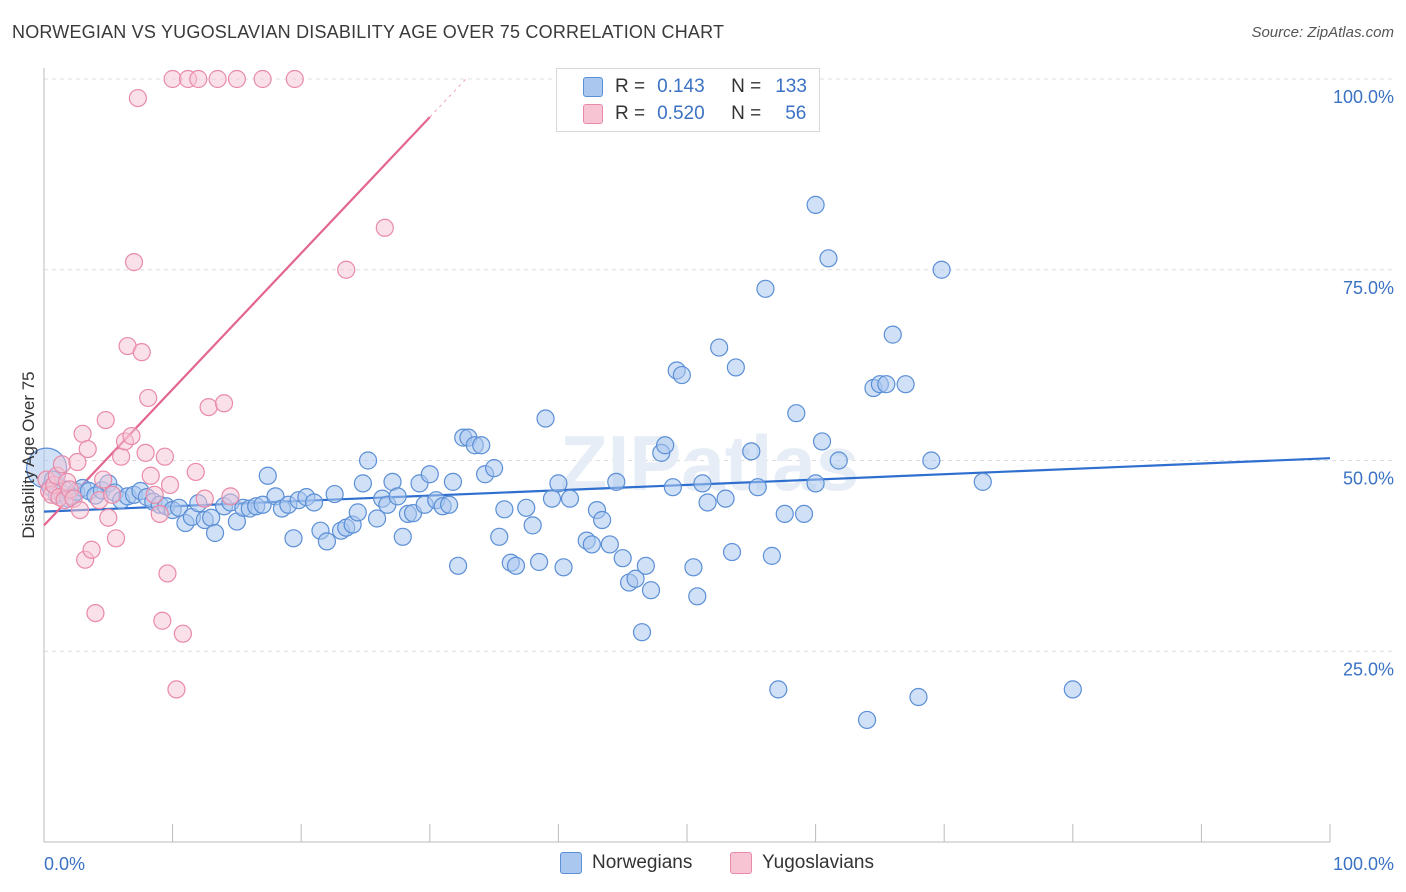 Image resolution: width=1406 pixels, height=892 pixels. I want to click on legend-norwegians-label: Norwegians, so click(642, 862).